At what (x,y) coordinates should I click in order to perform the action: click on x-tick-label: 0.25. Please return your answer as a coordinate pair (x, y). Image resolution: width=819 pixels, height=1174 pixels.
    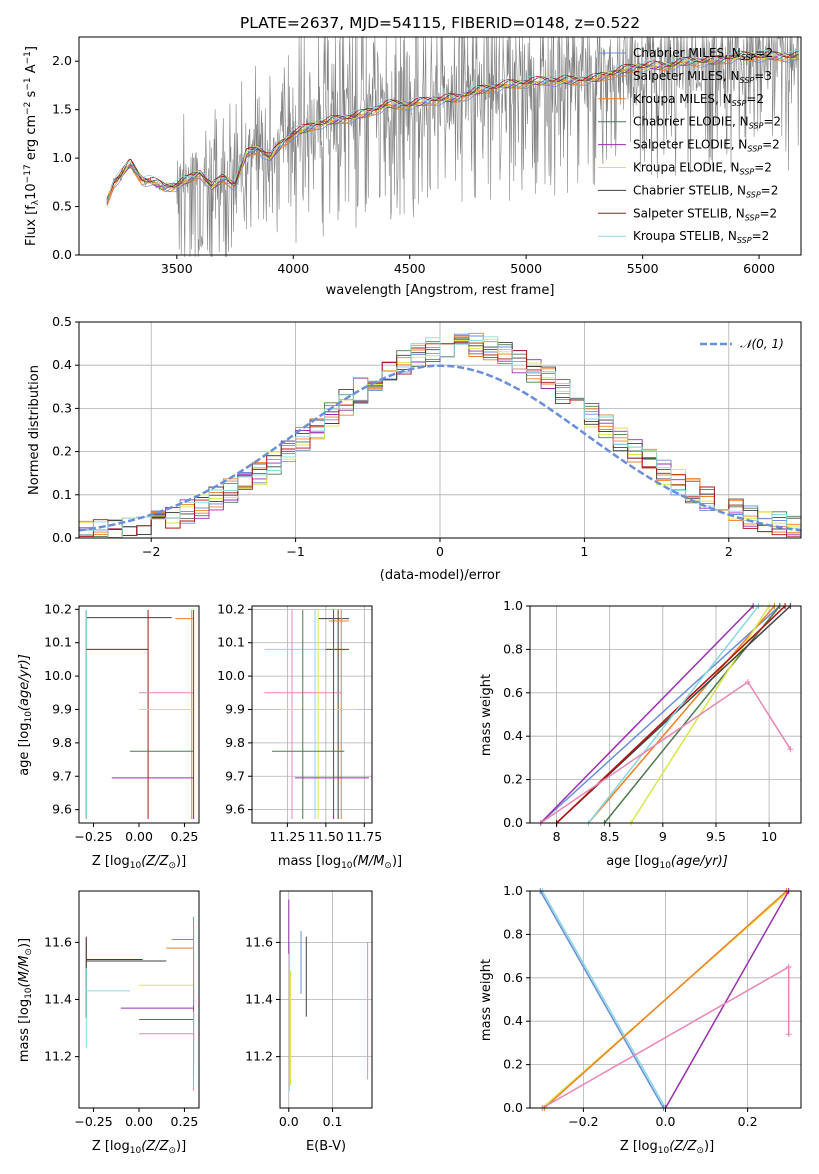
    Looking at the image, I should click on (185, 1121).